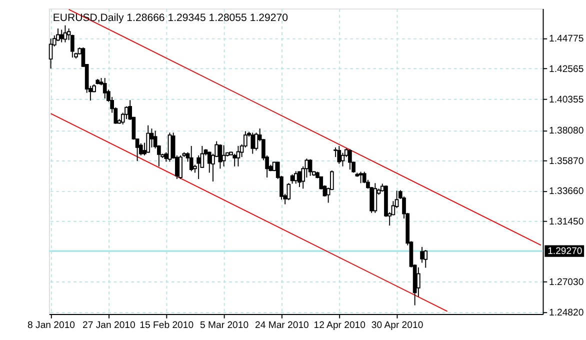 The width and height of the screenshot is (586, 340). What do you see at coordinates (566, 39) in the screenshot?
I see `y-tick-label: 1.44775` at bounding box center [566, 39].